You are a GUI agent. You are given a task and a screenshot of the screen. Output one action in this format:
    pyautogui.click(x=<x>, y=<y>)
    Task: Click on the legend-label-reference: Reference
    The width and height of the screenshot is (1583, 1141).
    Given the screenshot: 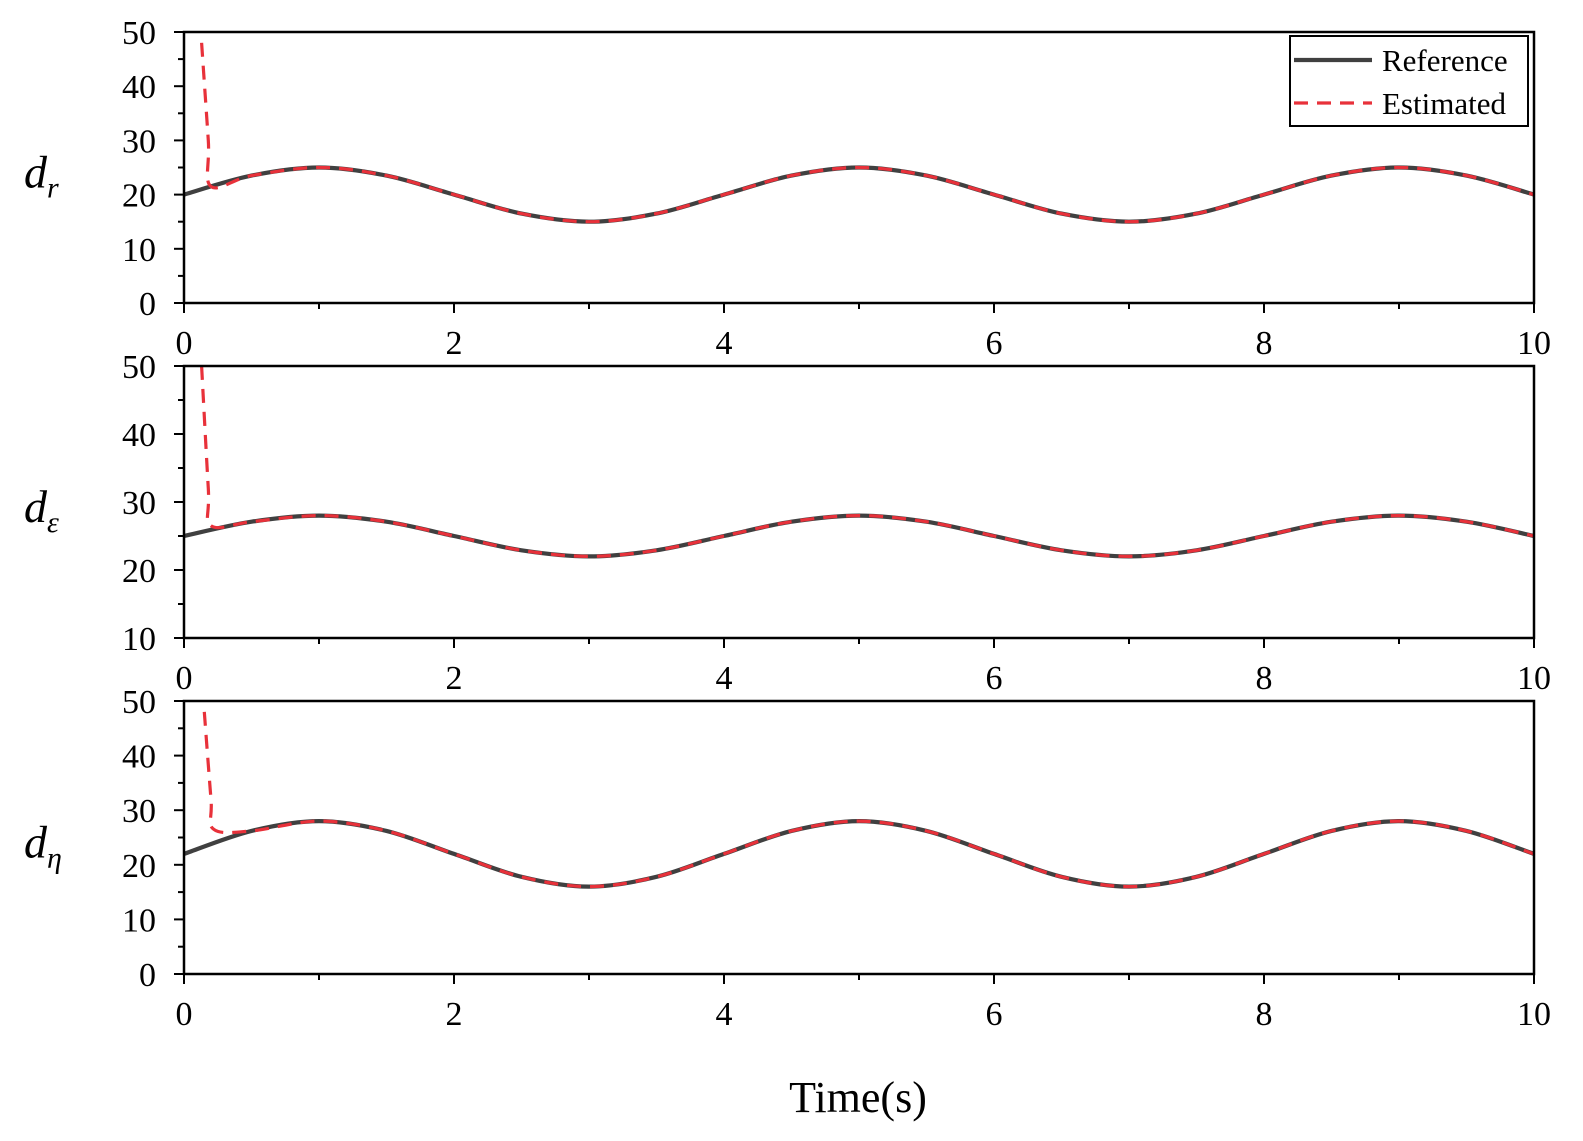 What is the action you would take?
    pyautogui.click(x=1445, y=60)
    